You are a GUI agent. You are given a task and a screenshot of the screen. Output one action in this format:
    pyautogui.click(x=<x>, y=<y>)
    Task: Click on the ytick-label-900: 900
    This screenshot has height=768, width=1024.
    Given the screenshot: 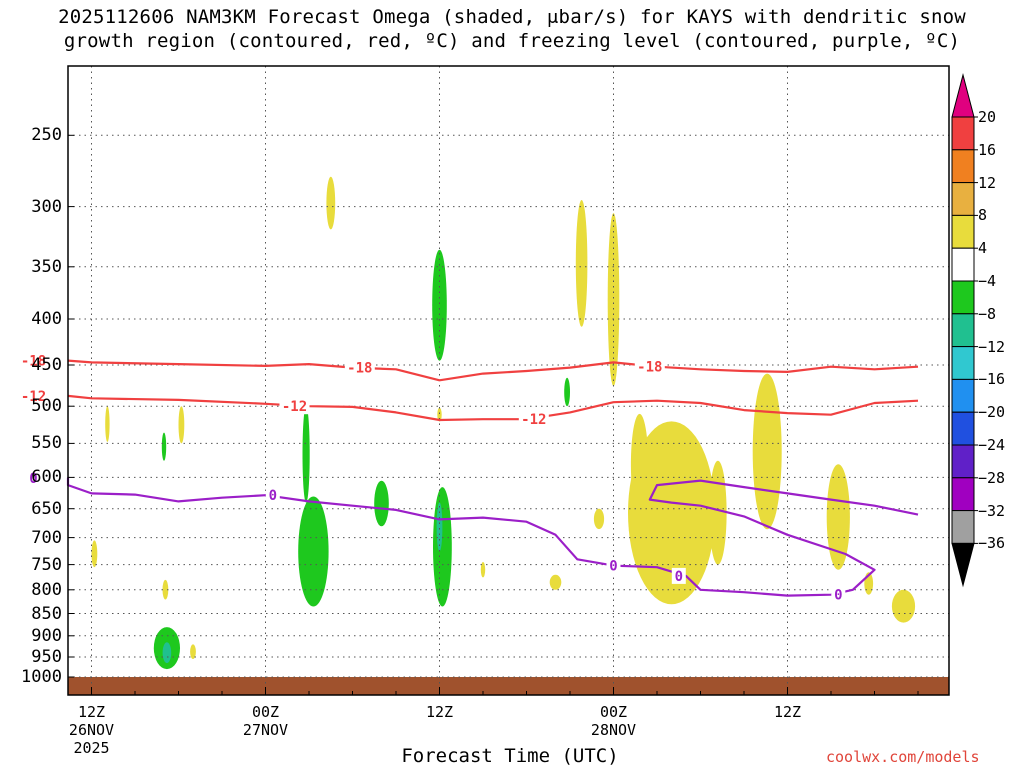 What is the action you would take?
    pyautogui.click(x=46, y=635)
    